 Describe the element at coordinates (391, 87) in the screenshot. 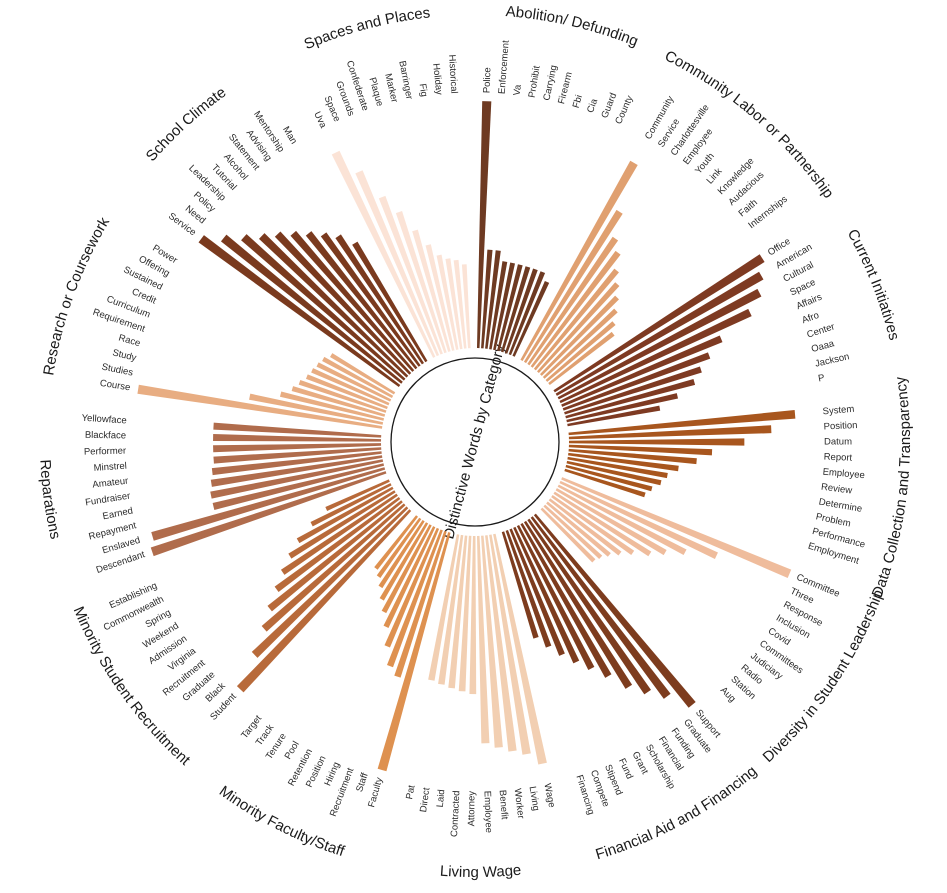

I see `word-label: Marker` at that location.